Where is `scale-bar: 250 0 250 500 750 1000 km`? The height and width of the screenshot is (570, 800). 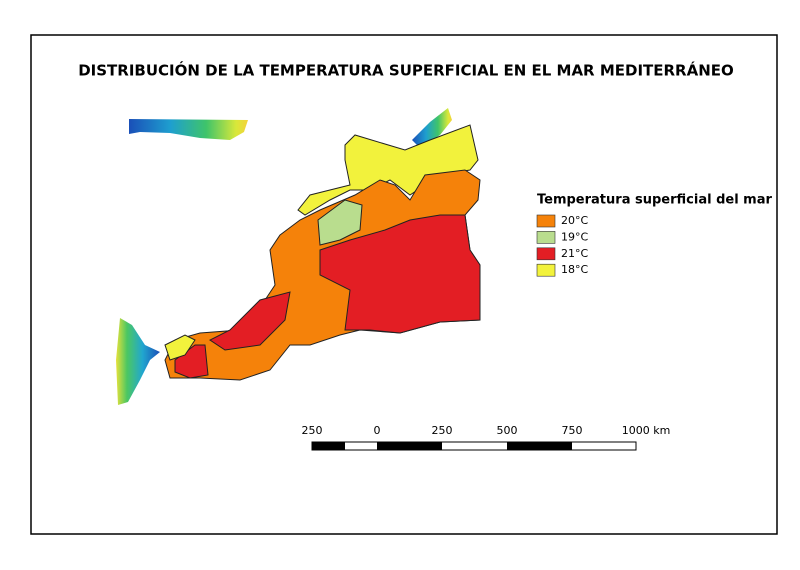 scale-bar: 250 0 250 500 750 1000 km is located at coordinates (486, 437).